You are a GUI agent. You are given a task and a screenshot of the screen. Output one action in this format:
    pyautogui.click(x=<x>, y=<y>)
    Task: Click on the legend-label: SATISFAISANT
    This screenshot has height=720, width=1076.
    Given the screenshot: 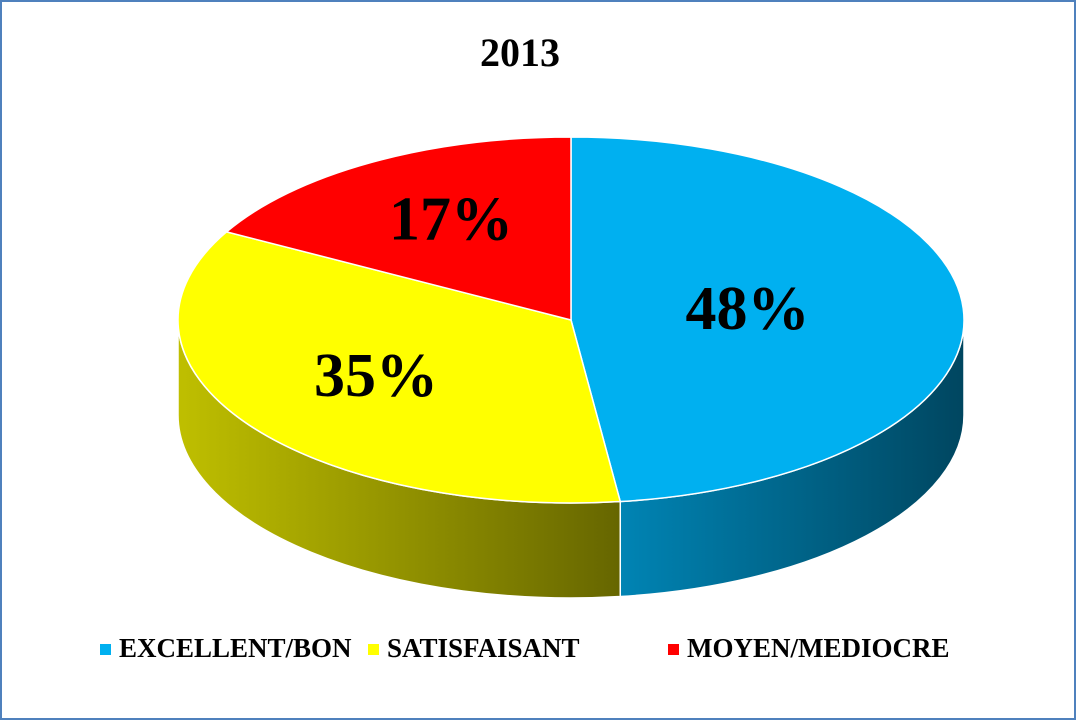 What is the action you would take?
    pyautogui.click(x=483, y=648)
    